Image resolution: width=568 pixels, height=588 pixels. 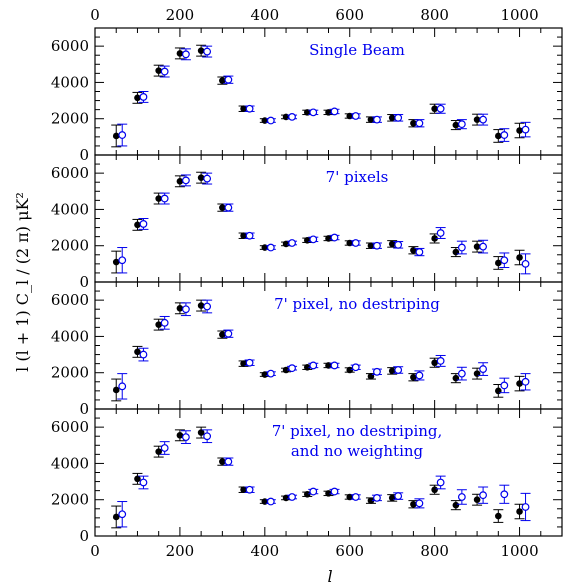 I want to click on panel-label: 7' pixel, no destriping,, so click(x=357, y=431).